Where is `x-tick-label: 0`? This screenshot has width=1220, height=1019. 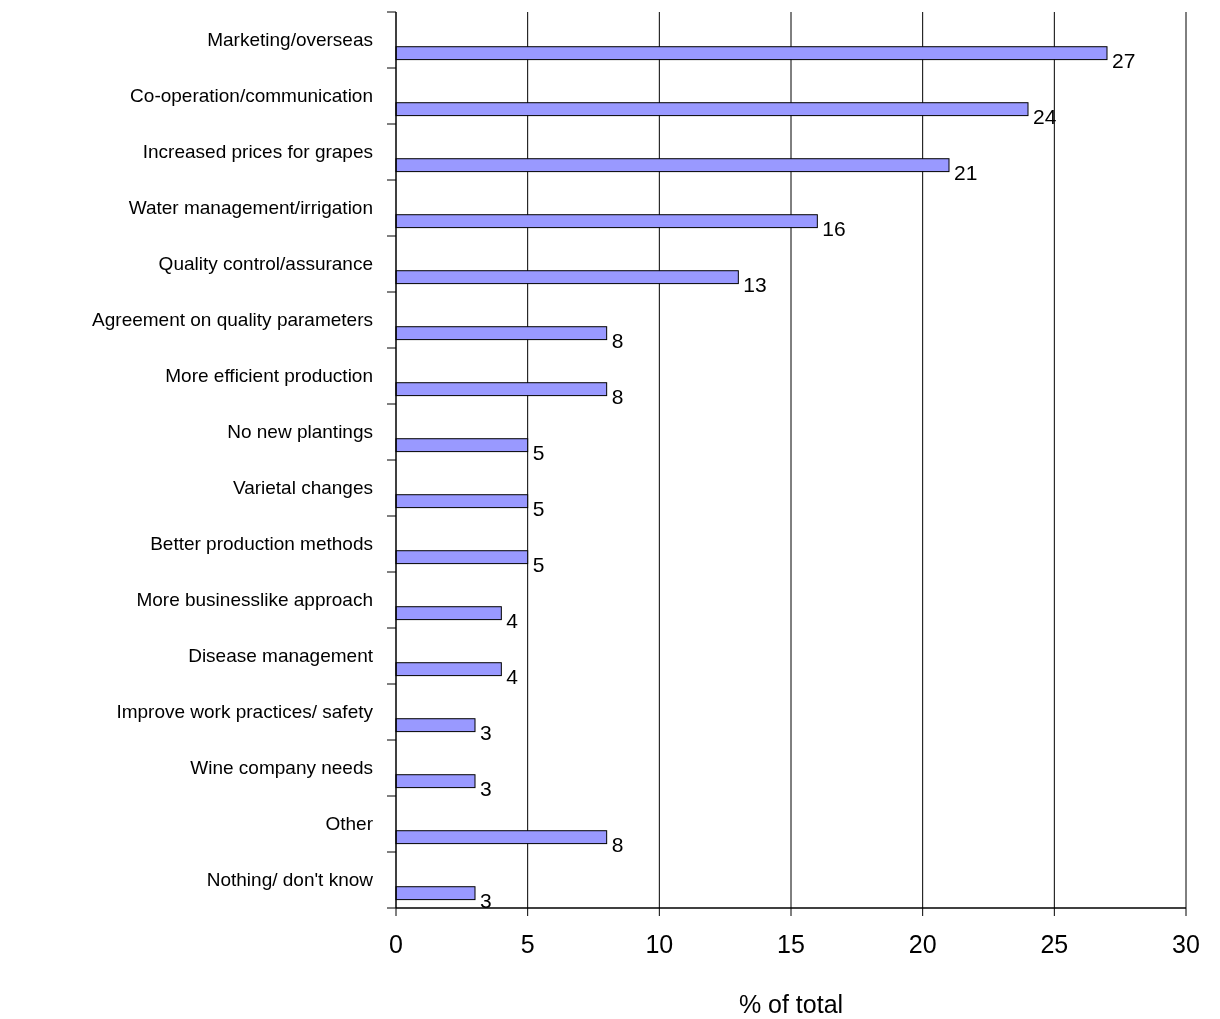 x-tick-label: 0 is located at coordinates (396, 944).